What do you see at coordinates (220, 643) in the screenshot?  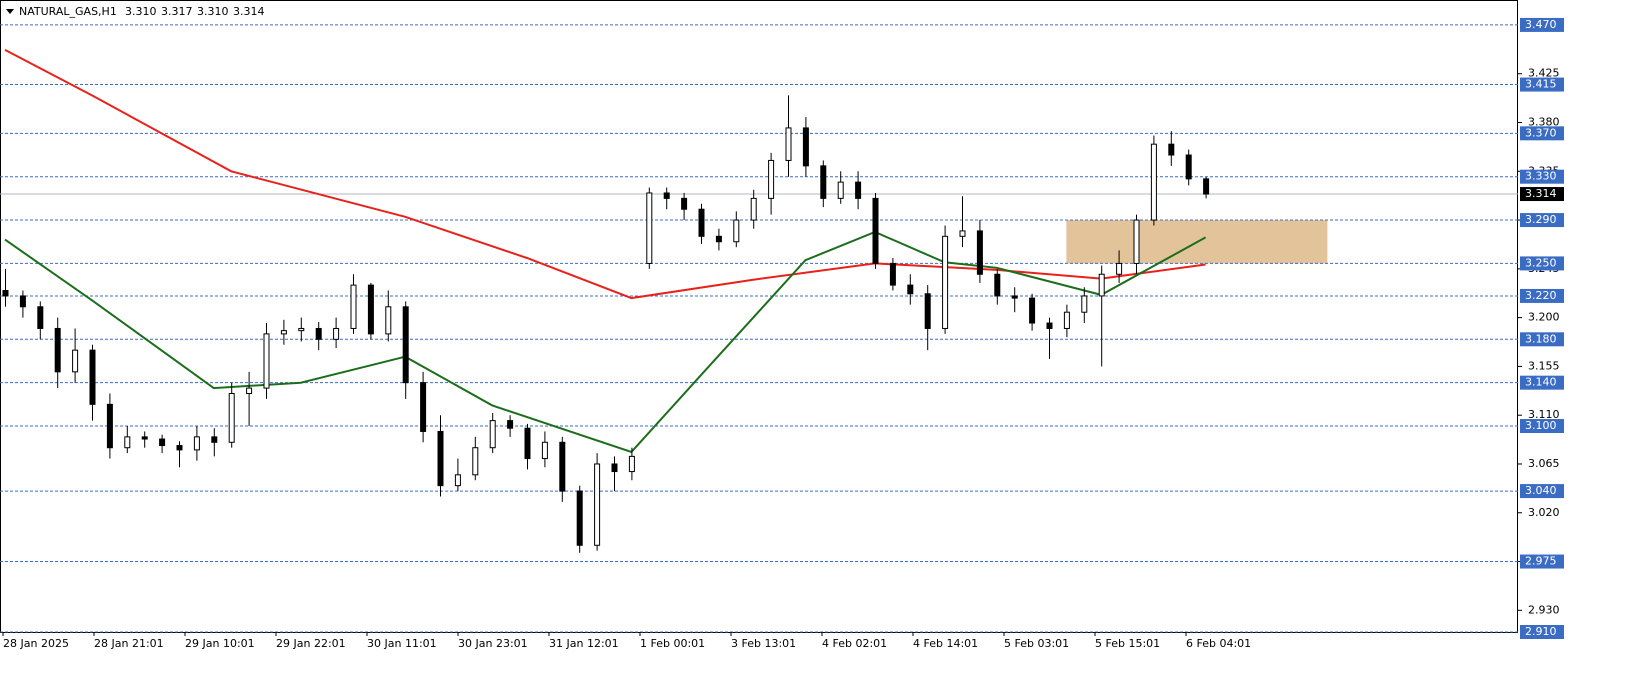 I see `x-tick-label: 29 Jan 10:01` at bounding box center [220, 643].